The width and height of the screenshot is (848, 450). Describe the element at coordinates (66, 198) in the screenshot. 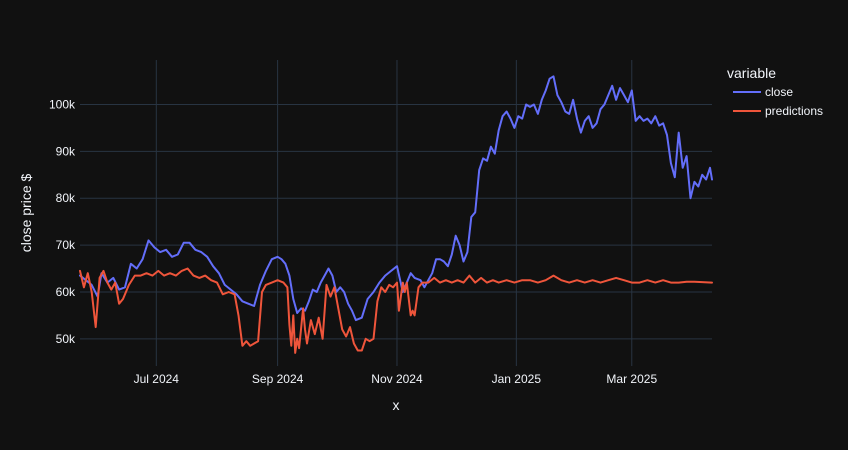

I see `y-tick-label: 80k` at that location.